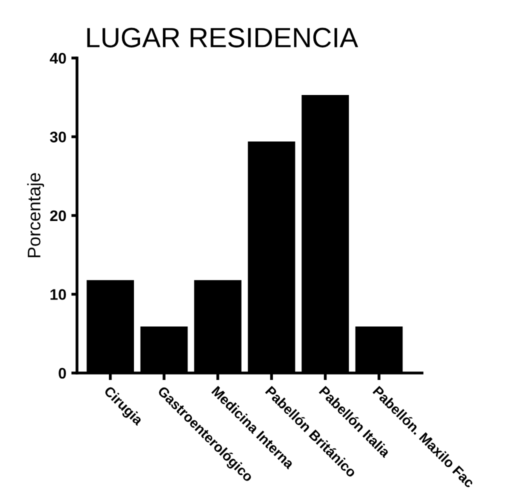  Describe the element at coordinates (58, 137) in the screenshot. I see `y-tick-label: 30` at that location.